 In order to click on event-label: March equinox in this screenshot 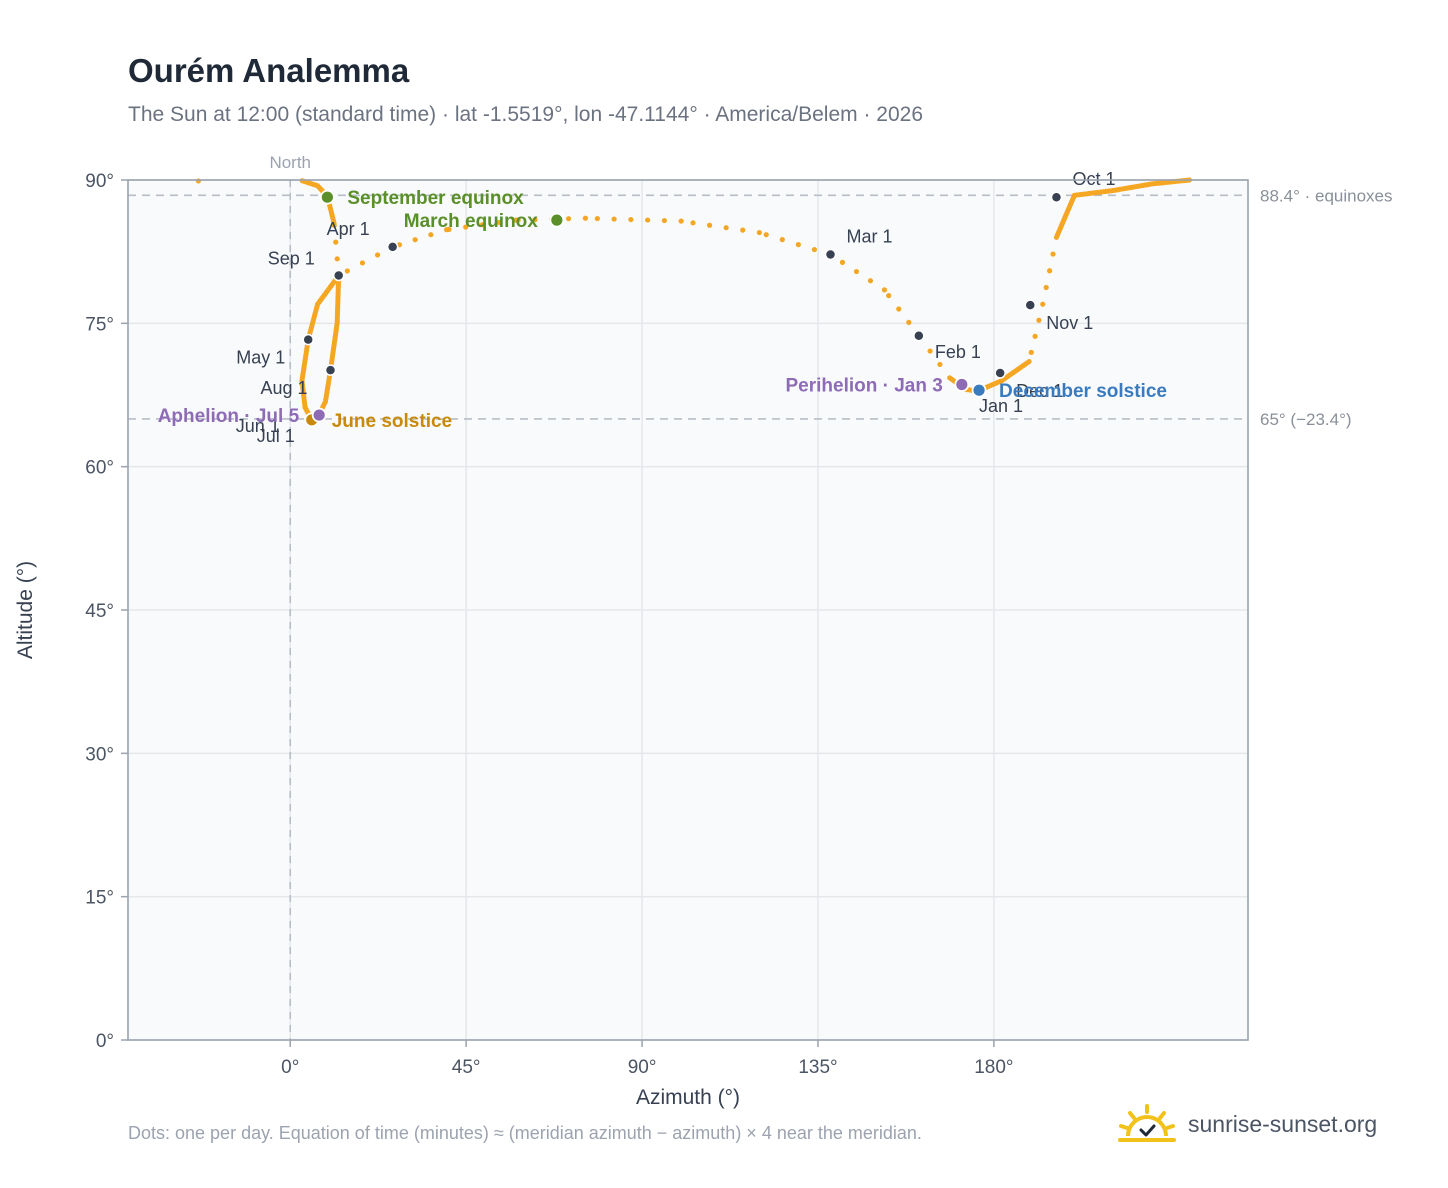, I will do `click(471, 221)`.